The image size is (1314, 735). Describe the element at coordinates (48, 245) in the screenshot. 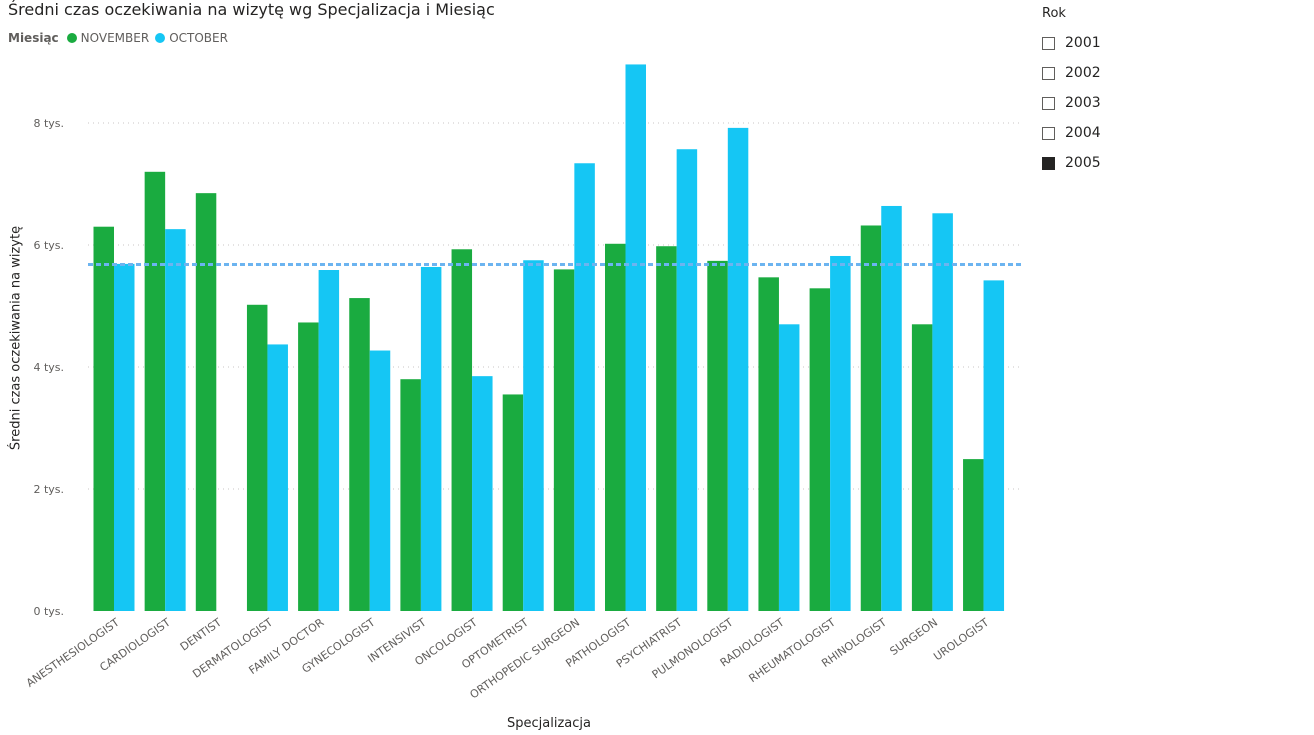

I see `y-tick-label: 6 tys.` at that location.